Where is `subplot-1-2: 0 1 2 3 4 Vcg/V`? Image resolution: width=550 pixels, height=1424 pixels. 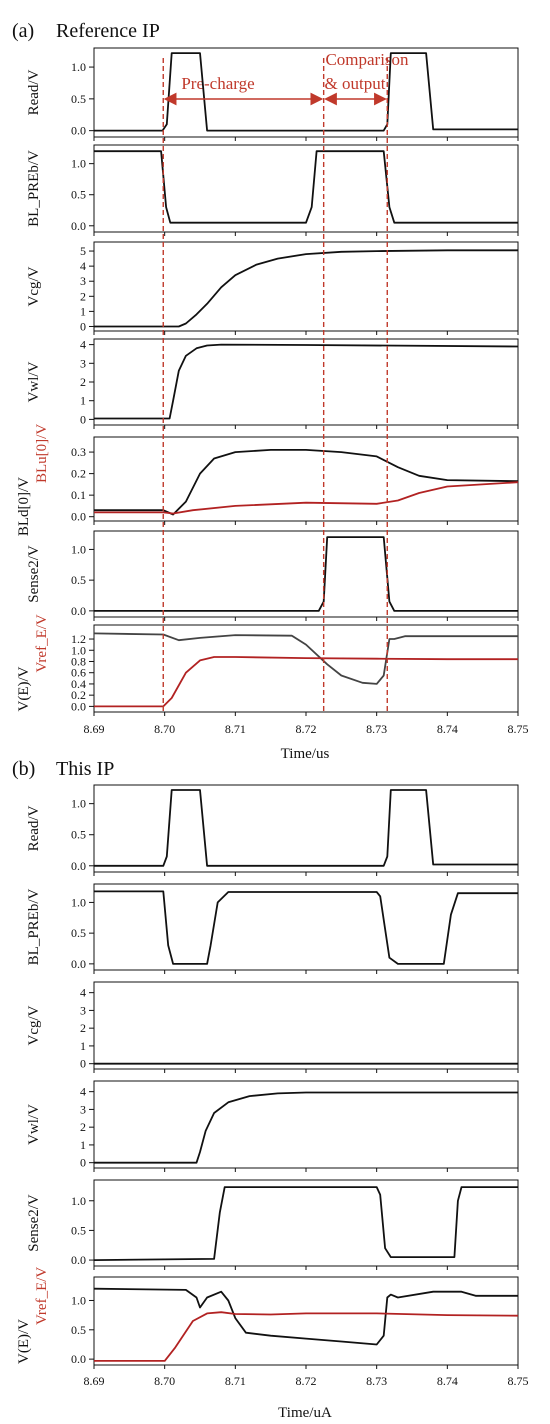
subplot-1-2: 0 1 2 3 4 Vcg/V is located at coordinates (272, 1027).